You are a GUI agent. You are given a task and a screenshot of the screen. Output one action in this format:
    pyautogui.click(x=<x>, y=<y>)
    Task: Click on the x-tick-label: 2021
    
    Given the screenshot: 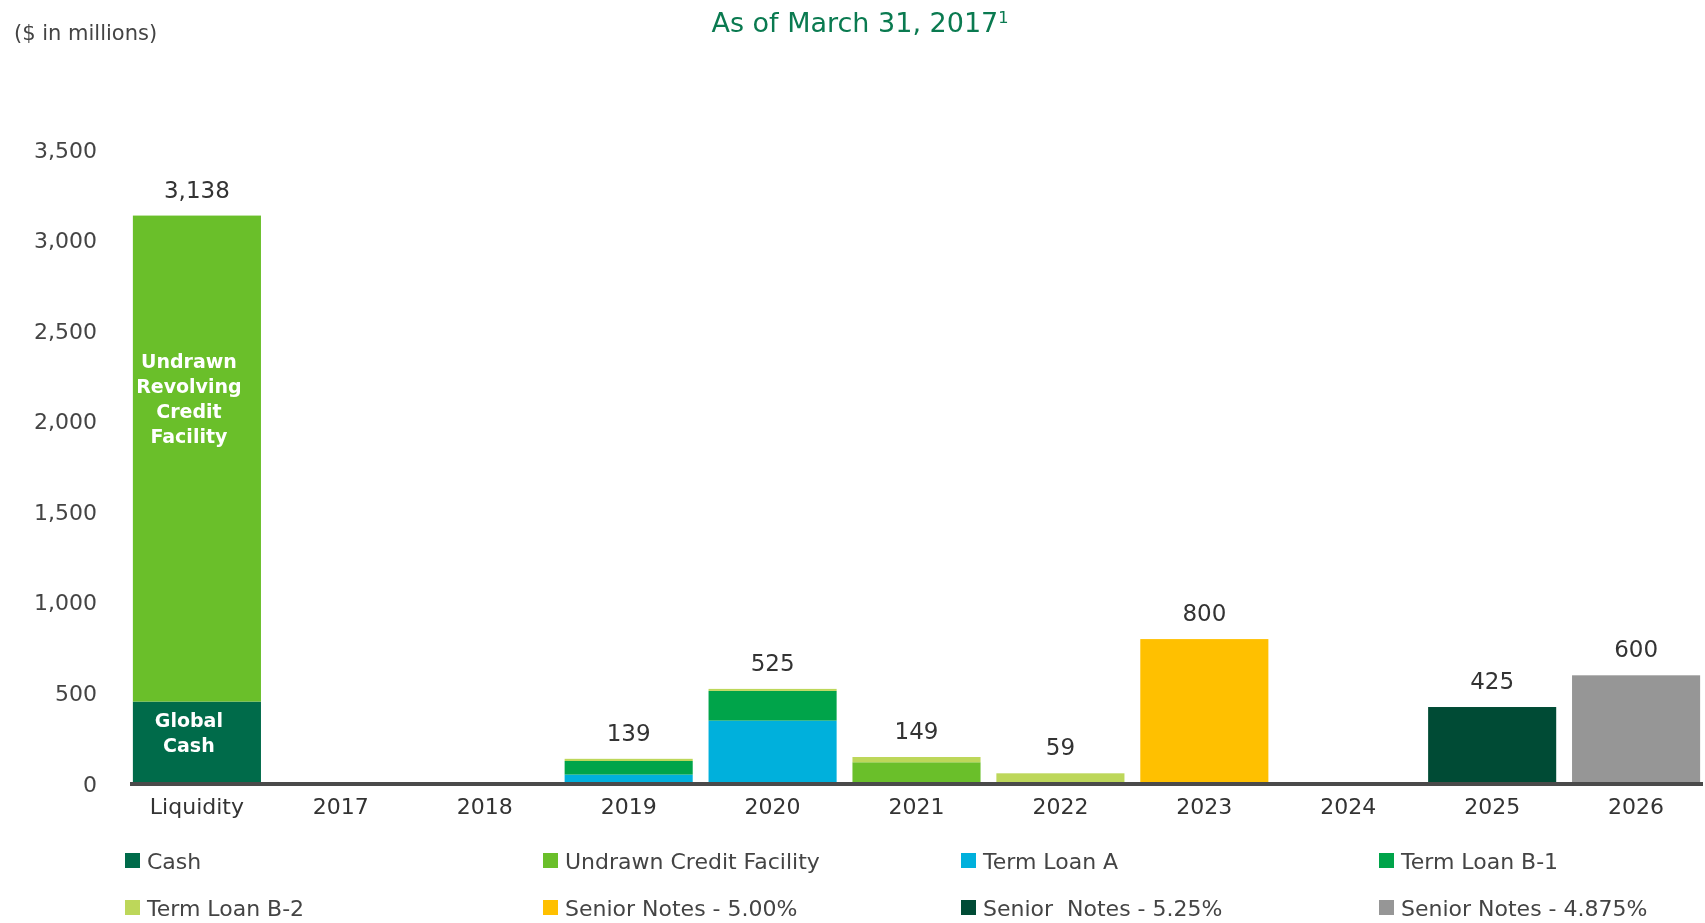 What is the action you would take?
    pyautogui.click(x=916, y=806)
    